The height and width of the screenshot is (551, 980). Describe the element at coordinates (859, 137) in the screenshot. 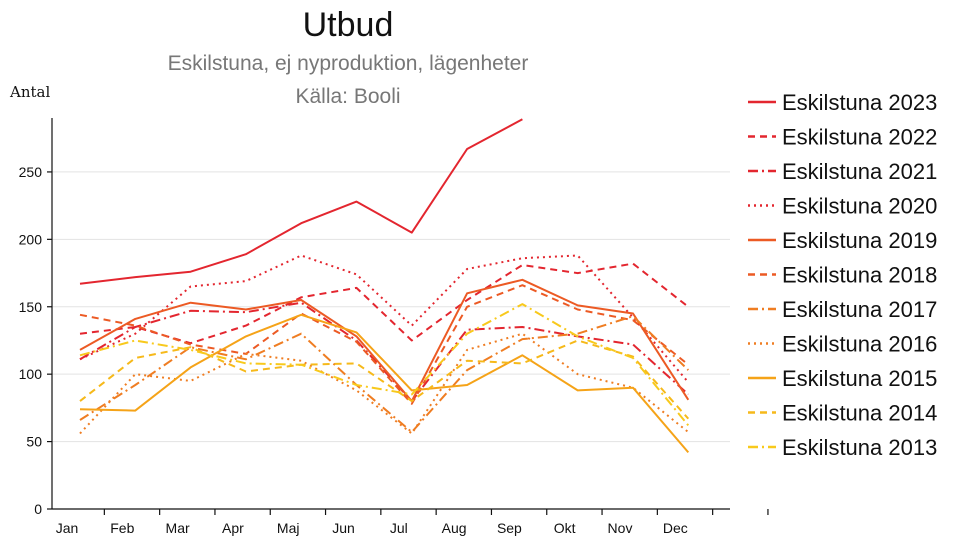

I see `legend-label-1: Eskilstuna 2022` at that location.